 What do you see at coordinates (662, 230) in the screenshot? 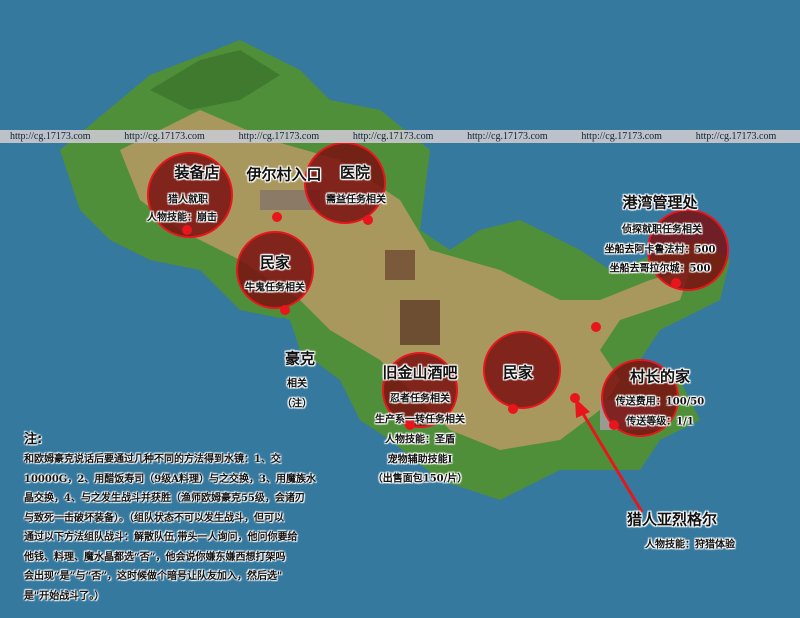
I see `location-info: 侦探就职任务相关` at bounding box center [662, 230].